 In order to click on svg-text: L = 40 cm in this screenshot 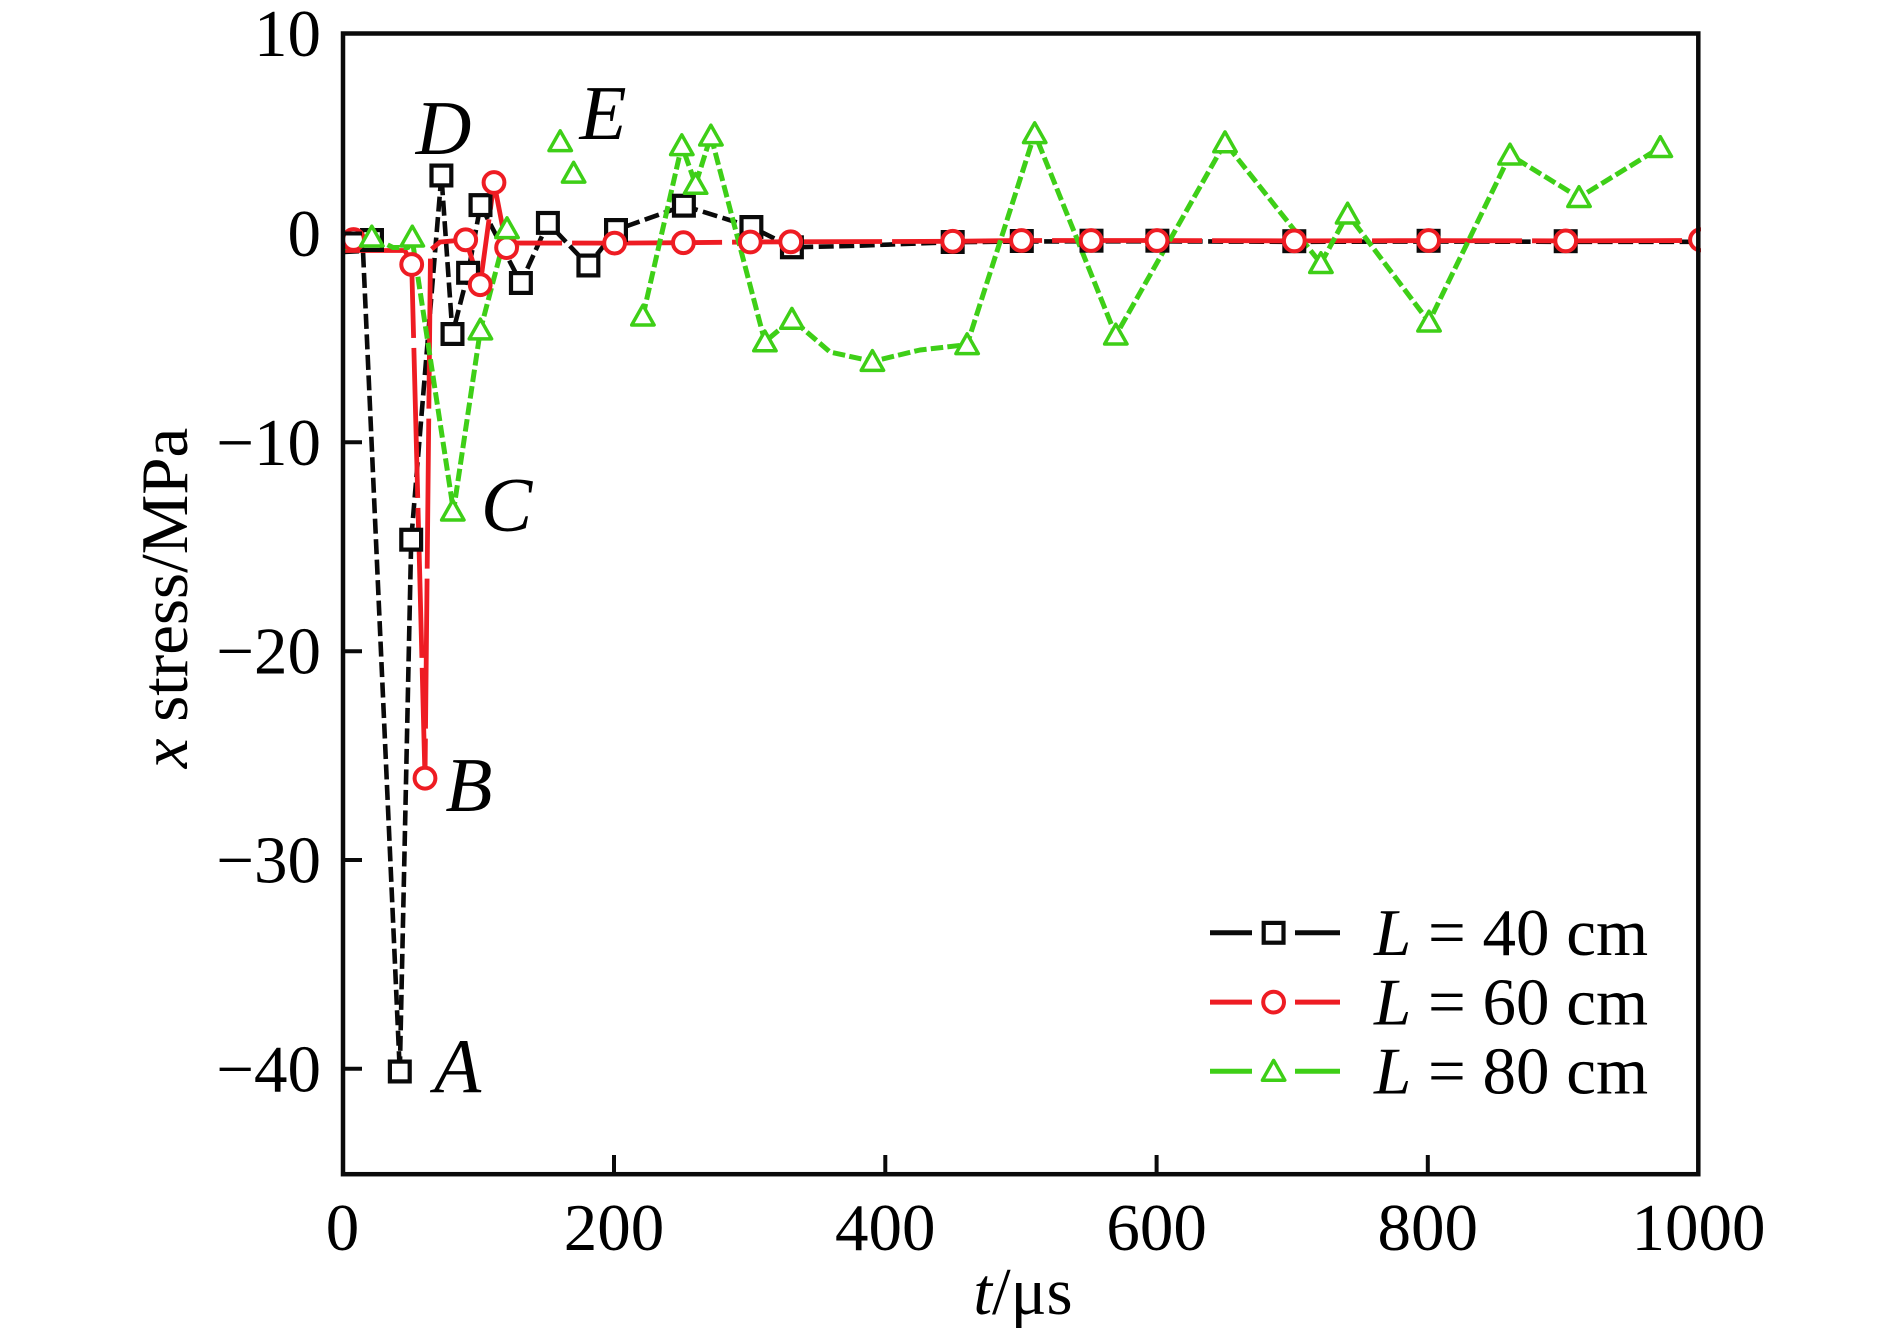, I will do `click(1510, 933)`.